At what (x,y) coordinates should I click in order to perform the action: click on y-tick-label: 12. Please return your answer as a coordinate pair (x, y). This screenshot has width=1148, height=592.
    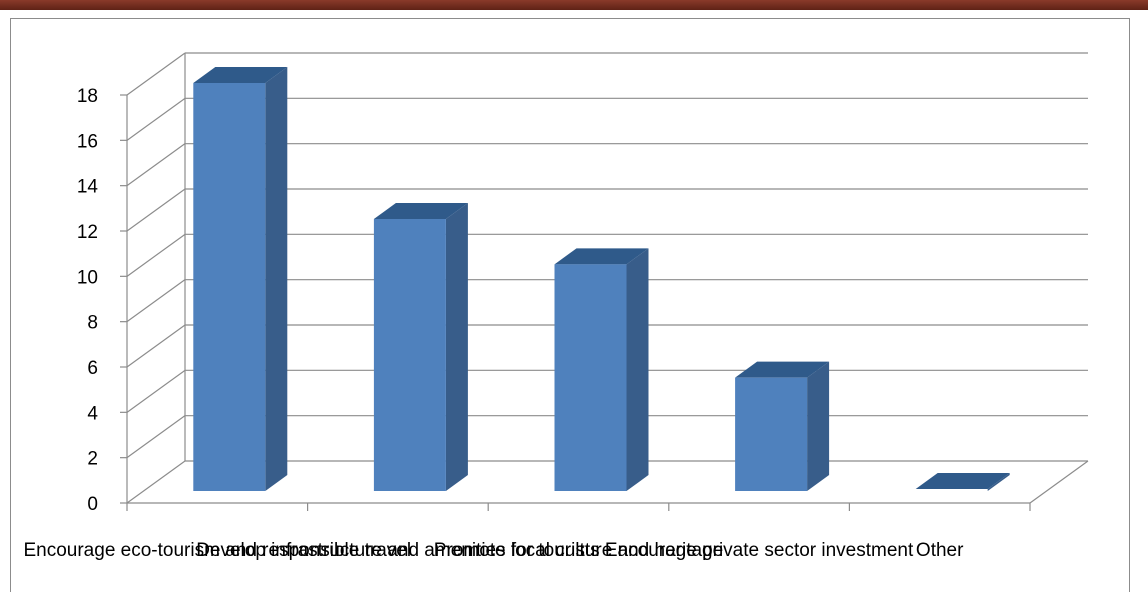
    Looking at the image, I should click on (87, 232).